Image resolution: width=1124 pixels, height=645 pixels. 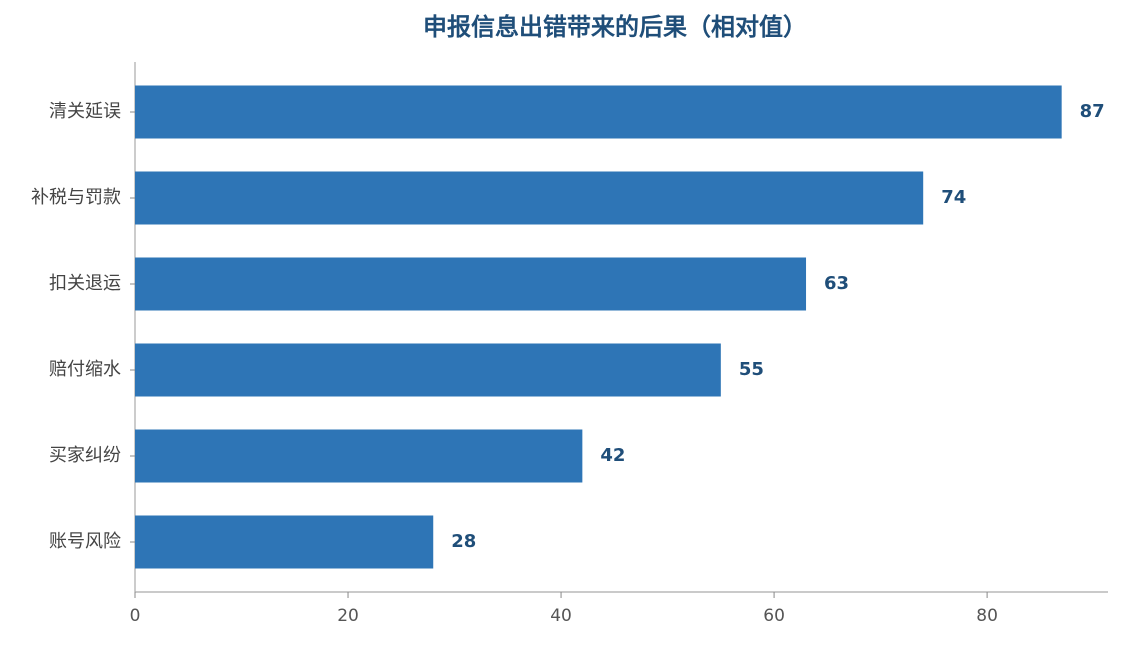 I want to click on y-tick-label: 买家纠纷, so click(x=85, y=455).